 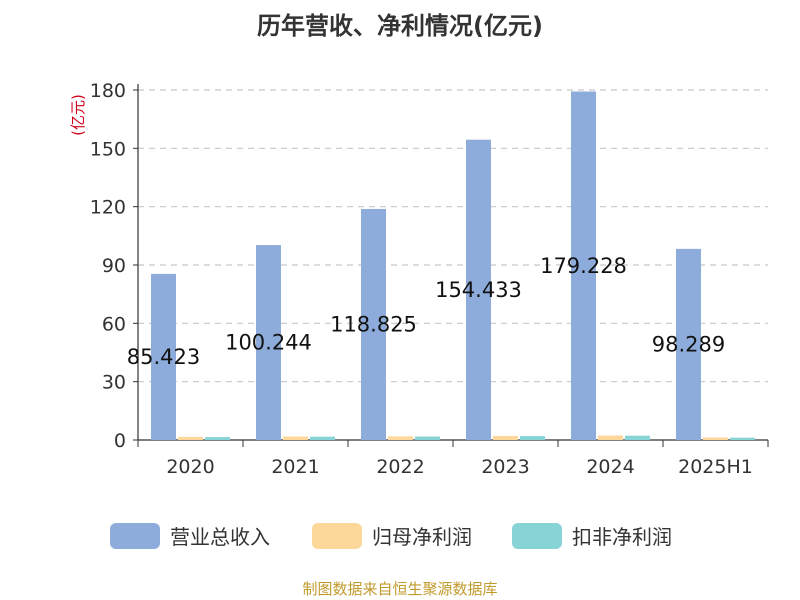 I want to click on data-label: 100.244, so click(x=268, y=343).